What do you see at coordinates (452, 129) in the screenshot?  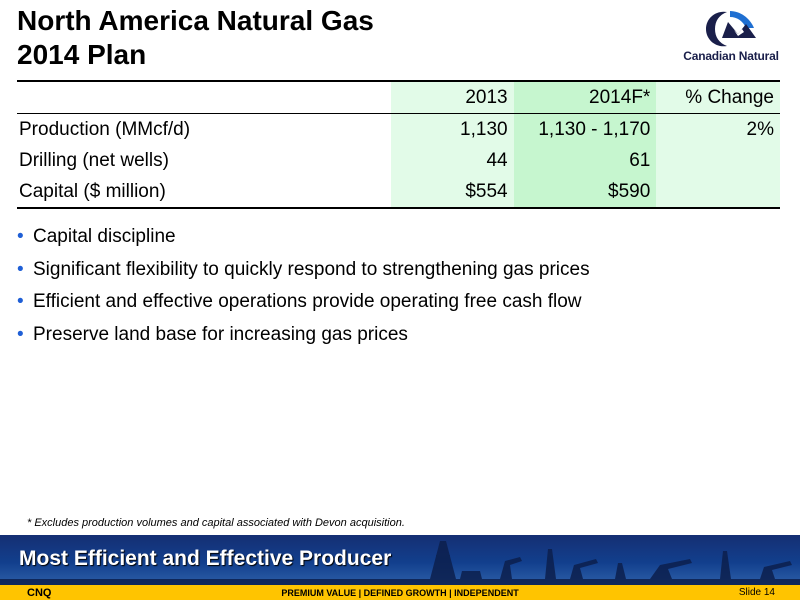 I see `cell-2013: 1,130` at bounding box center [452, 129].